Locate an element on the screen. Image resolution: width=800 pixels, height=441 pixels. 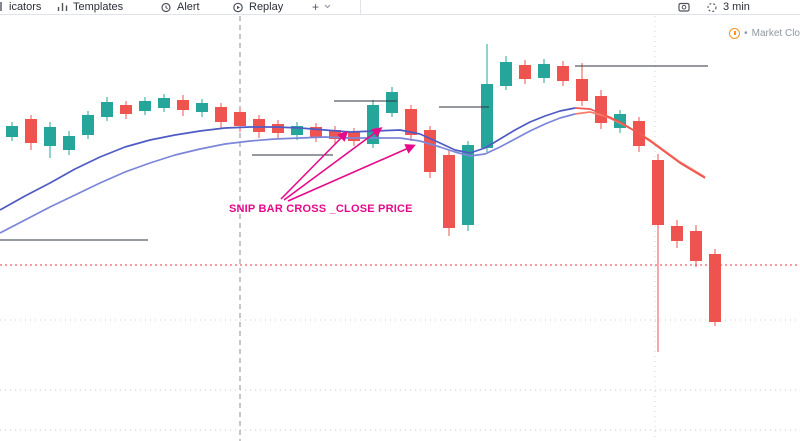
alert-label: Alert is located at coordinates (188, 6).